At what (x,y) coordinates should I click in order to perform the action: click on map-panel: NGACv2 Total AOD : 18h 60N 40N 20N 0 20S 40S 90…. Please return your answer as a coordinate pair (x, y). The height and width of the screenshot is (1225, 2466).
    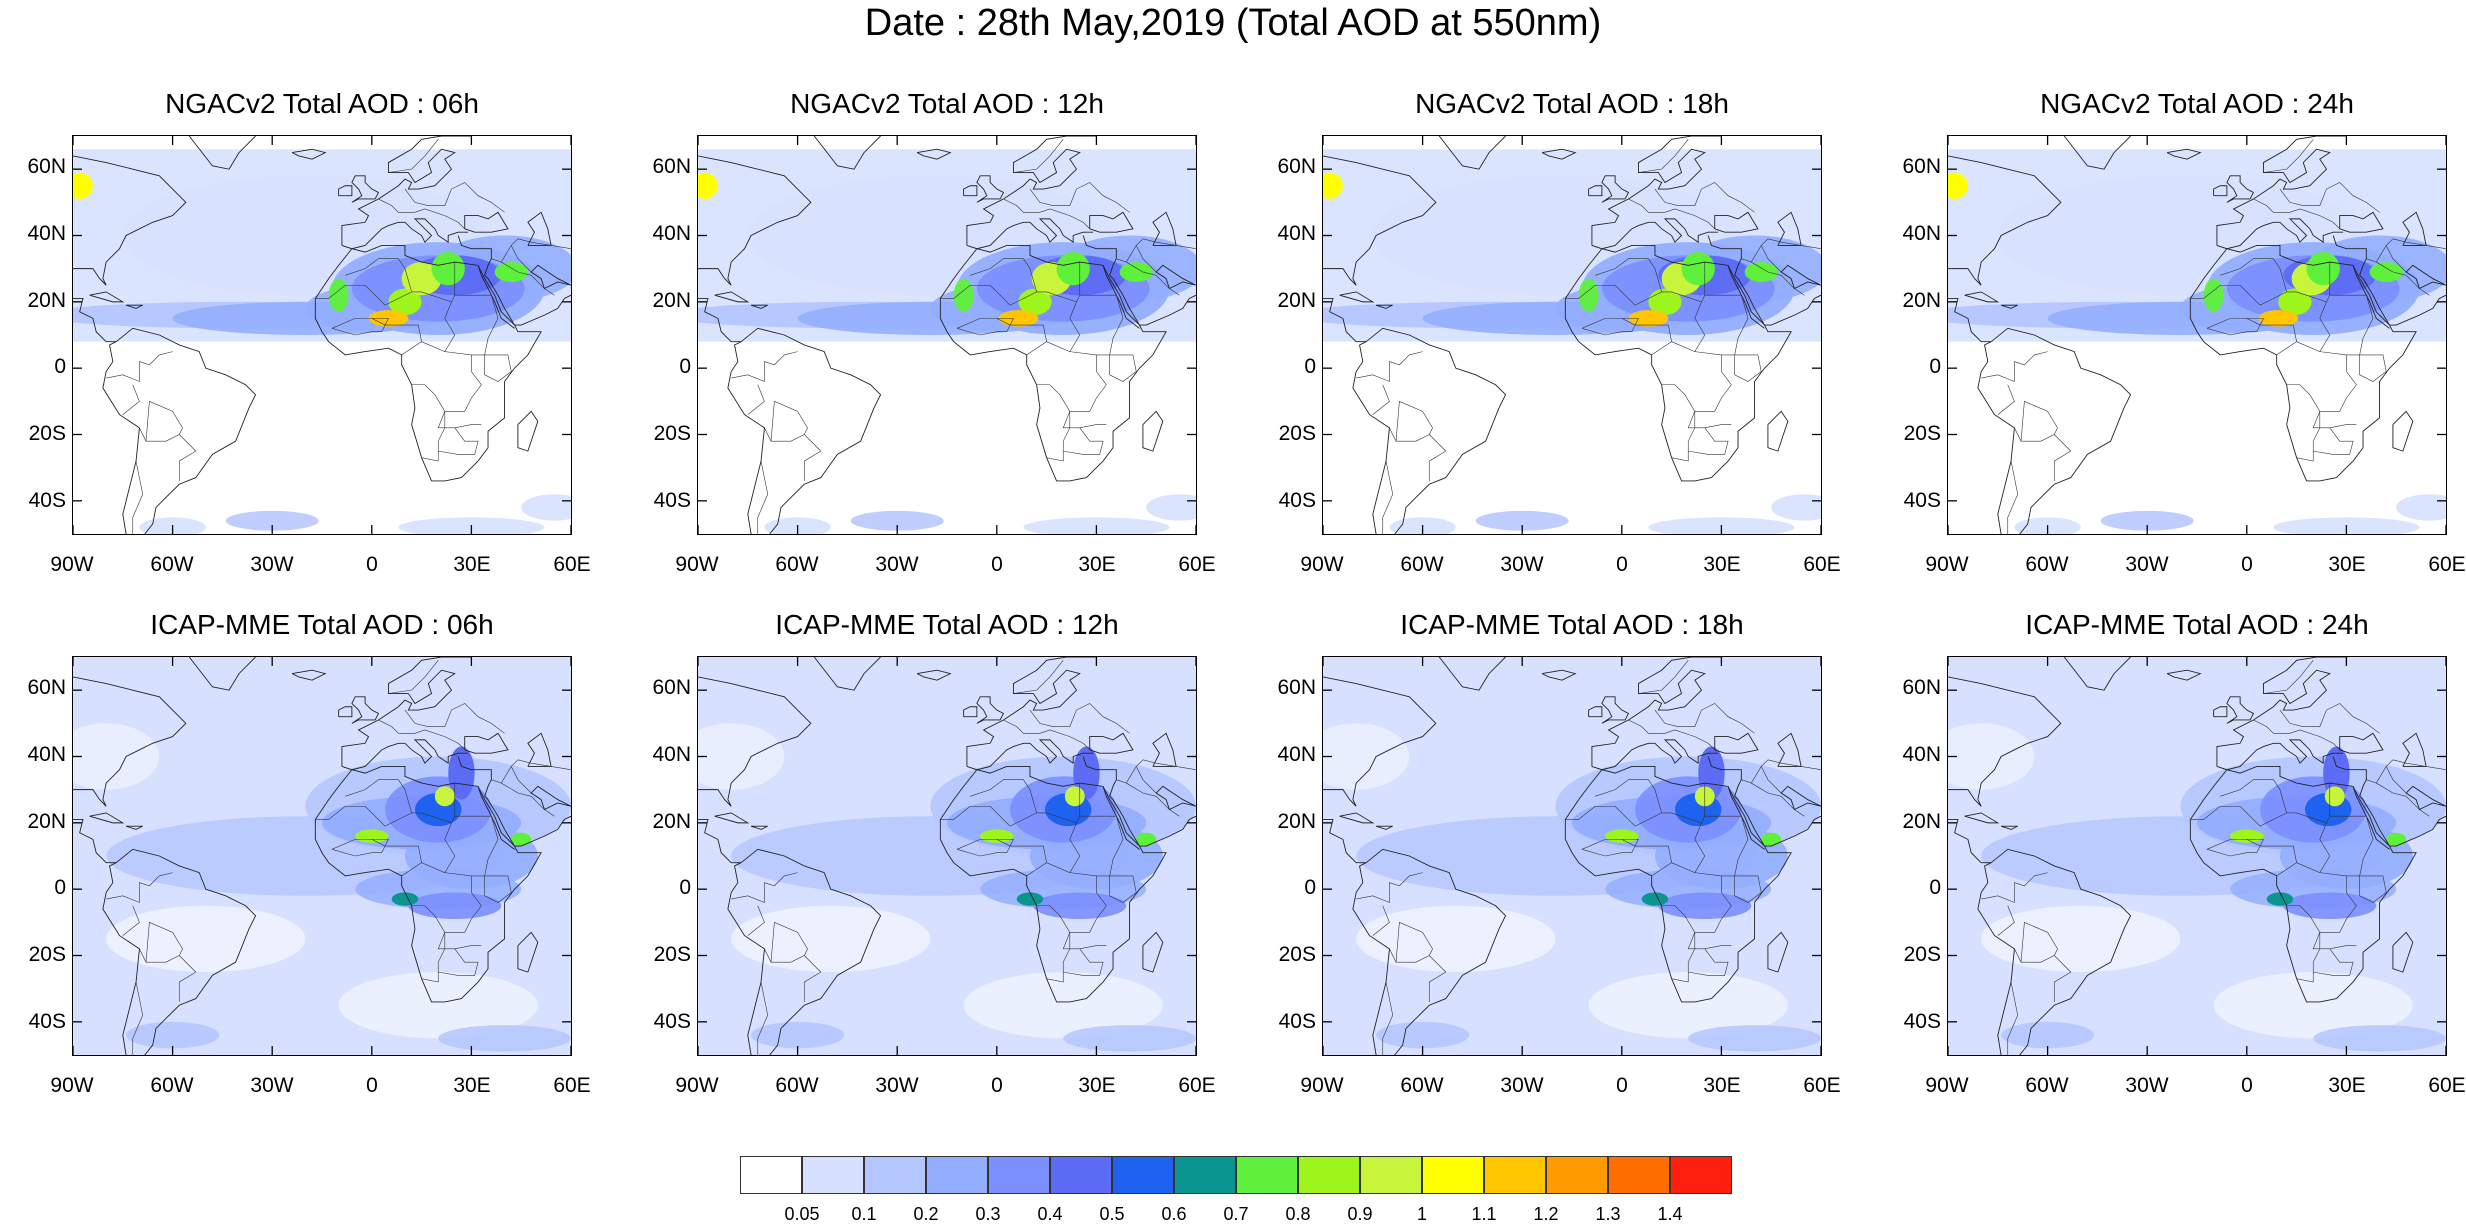
    Looking at the image, I should click on (1558, 332).